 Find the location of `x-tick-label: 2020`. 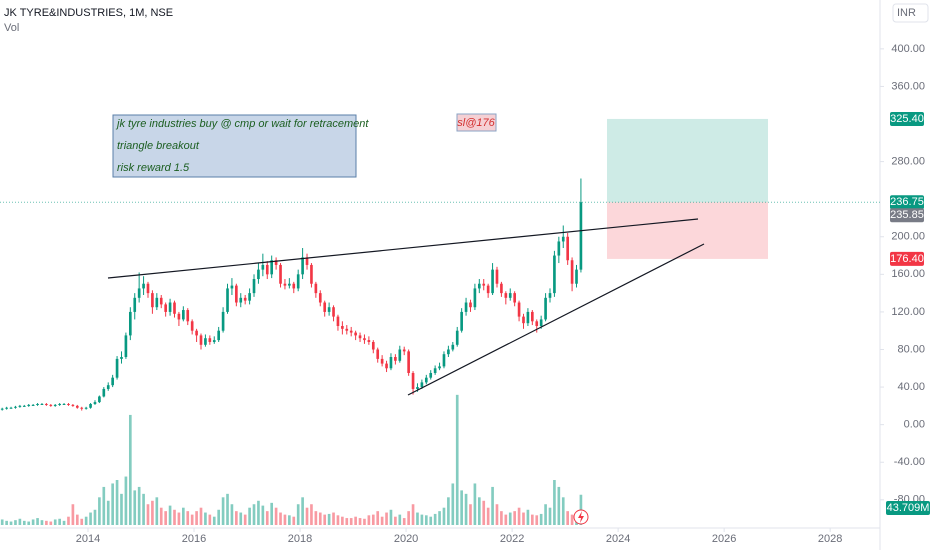

x-tick-label: 2020 is located at coordinates (406, 539).